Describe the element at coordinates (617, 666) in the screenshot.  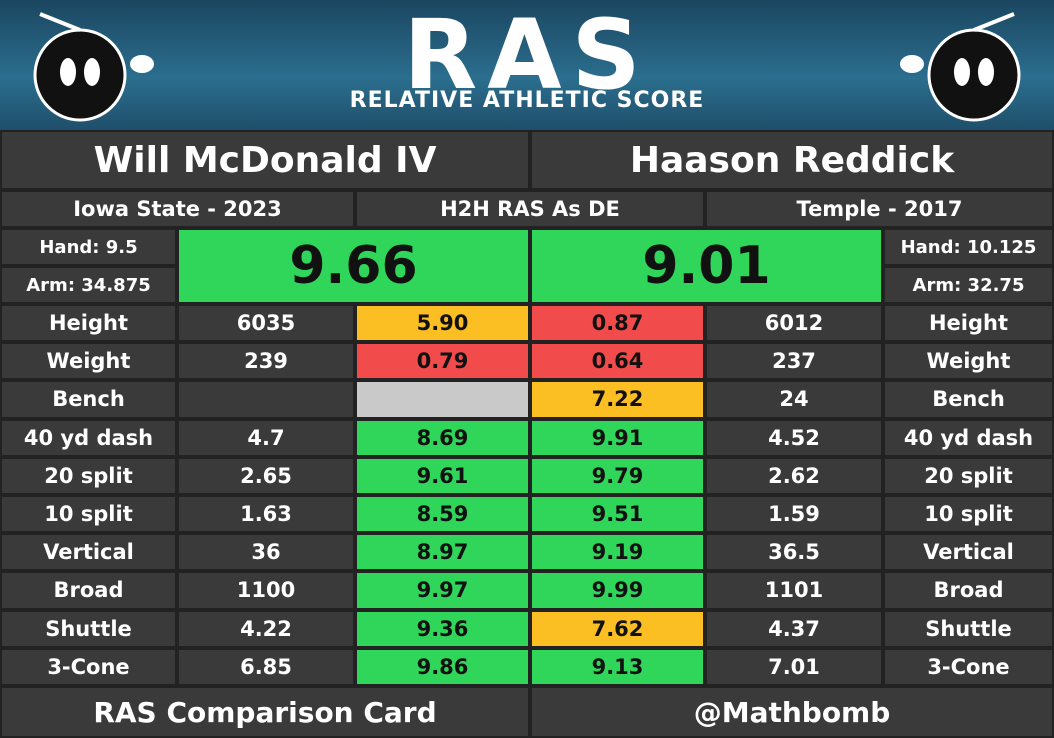
I see `metric-score: 9.13` at that location.